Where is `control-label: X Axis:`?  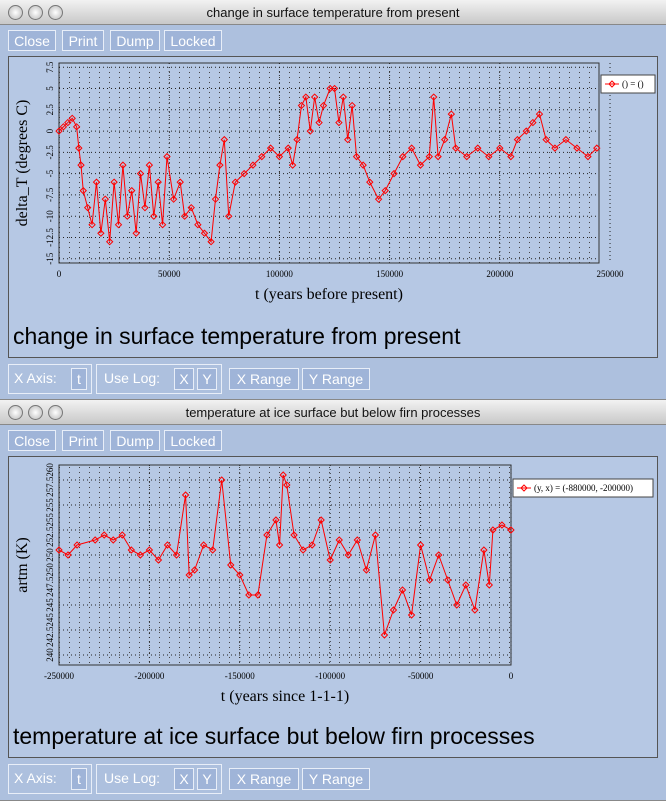 control-label: X Axis: is located at coordinates (35, 778).